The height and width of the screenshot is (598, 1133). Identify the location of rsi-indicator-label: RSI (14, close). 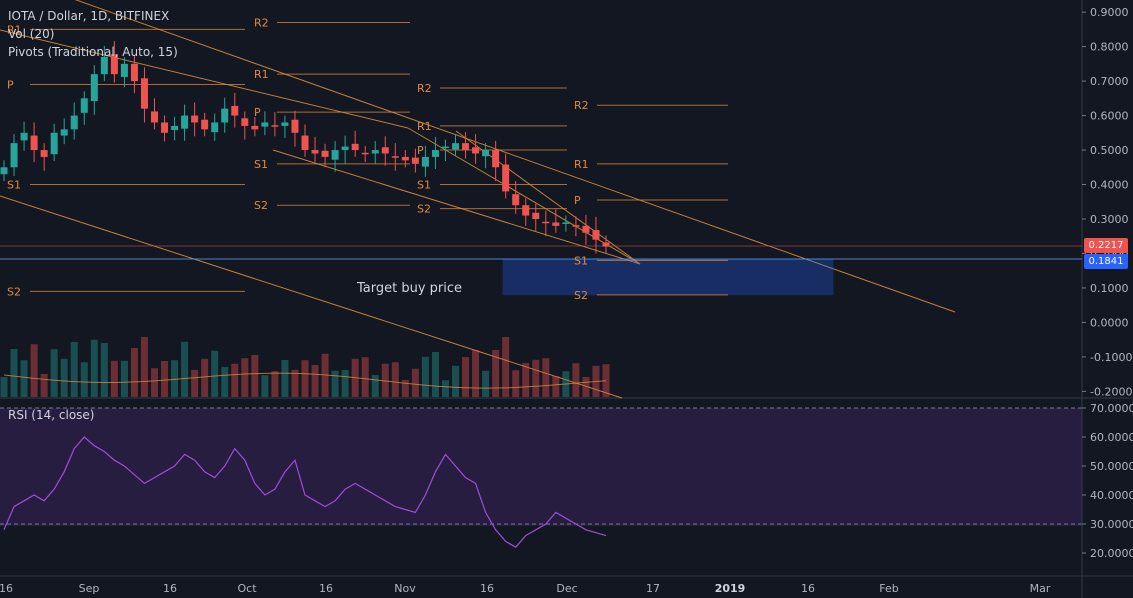
(51, 415).